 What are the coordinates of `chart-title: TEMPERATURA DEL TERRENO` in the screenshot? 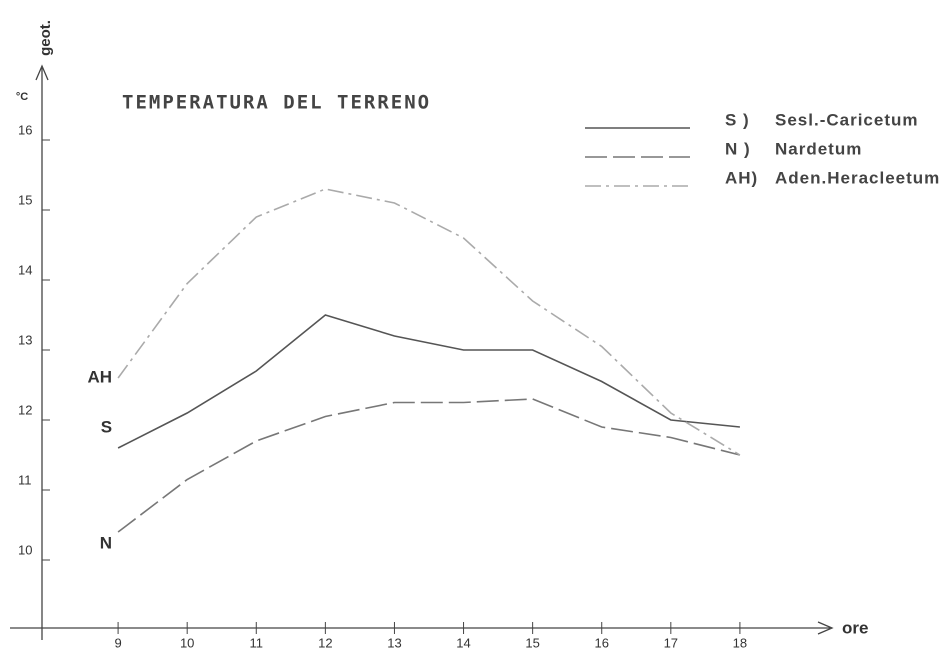 It's located at (276, 103).